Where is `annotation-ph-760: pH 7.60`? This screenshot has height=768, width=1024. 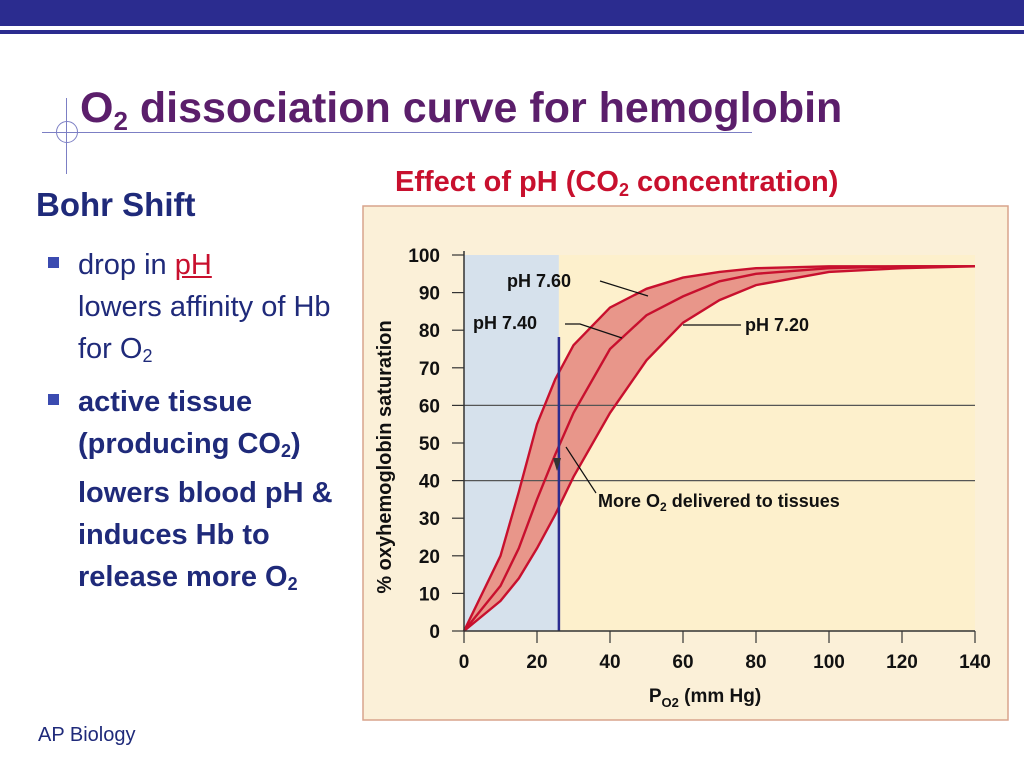
annotation-ph-760: pH 7.60 is located at coordinates (539, 281).